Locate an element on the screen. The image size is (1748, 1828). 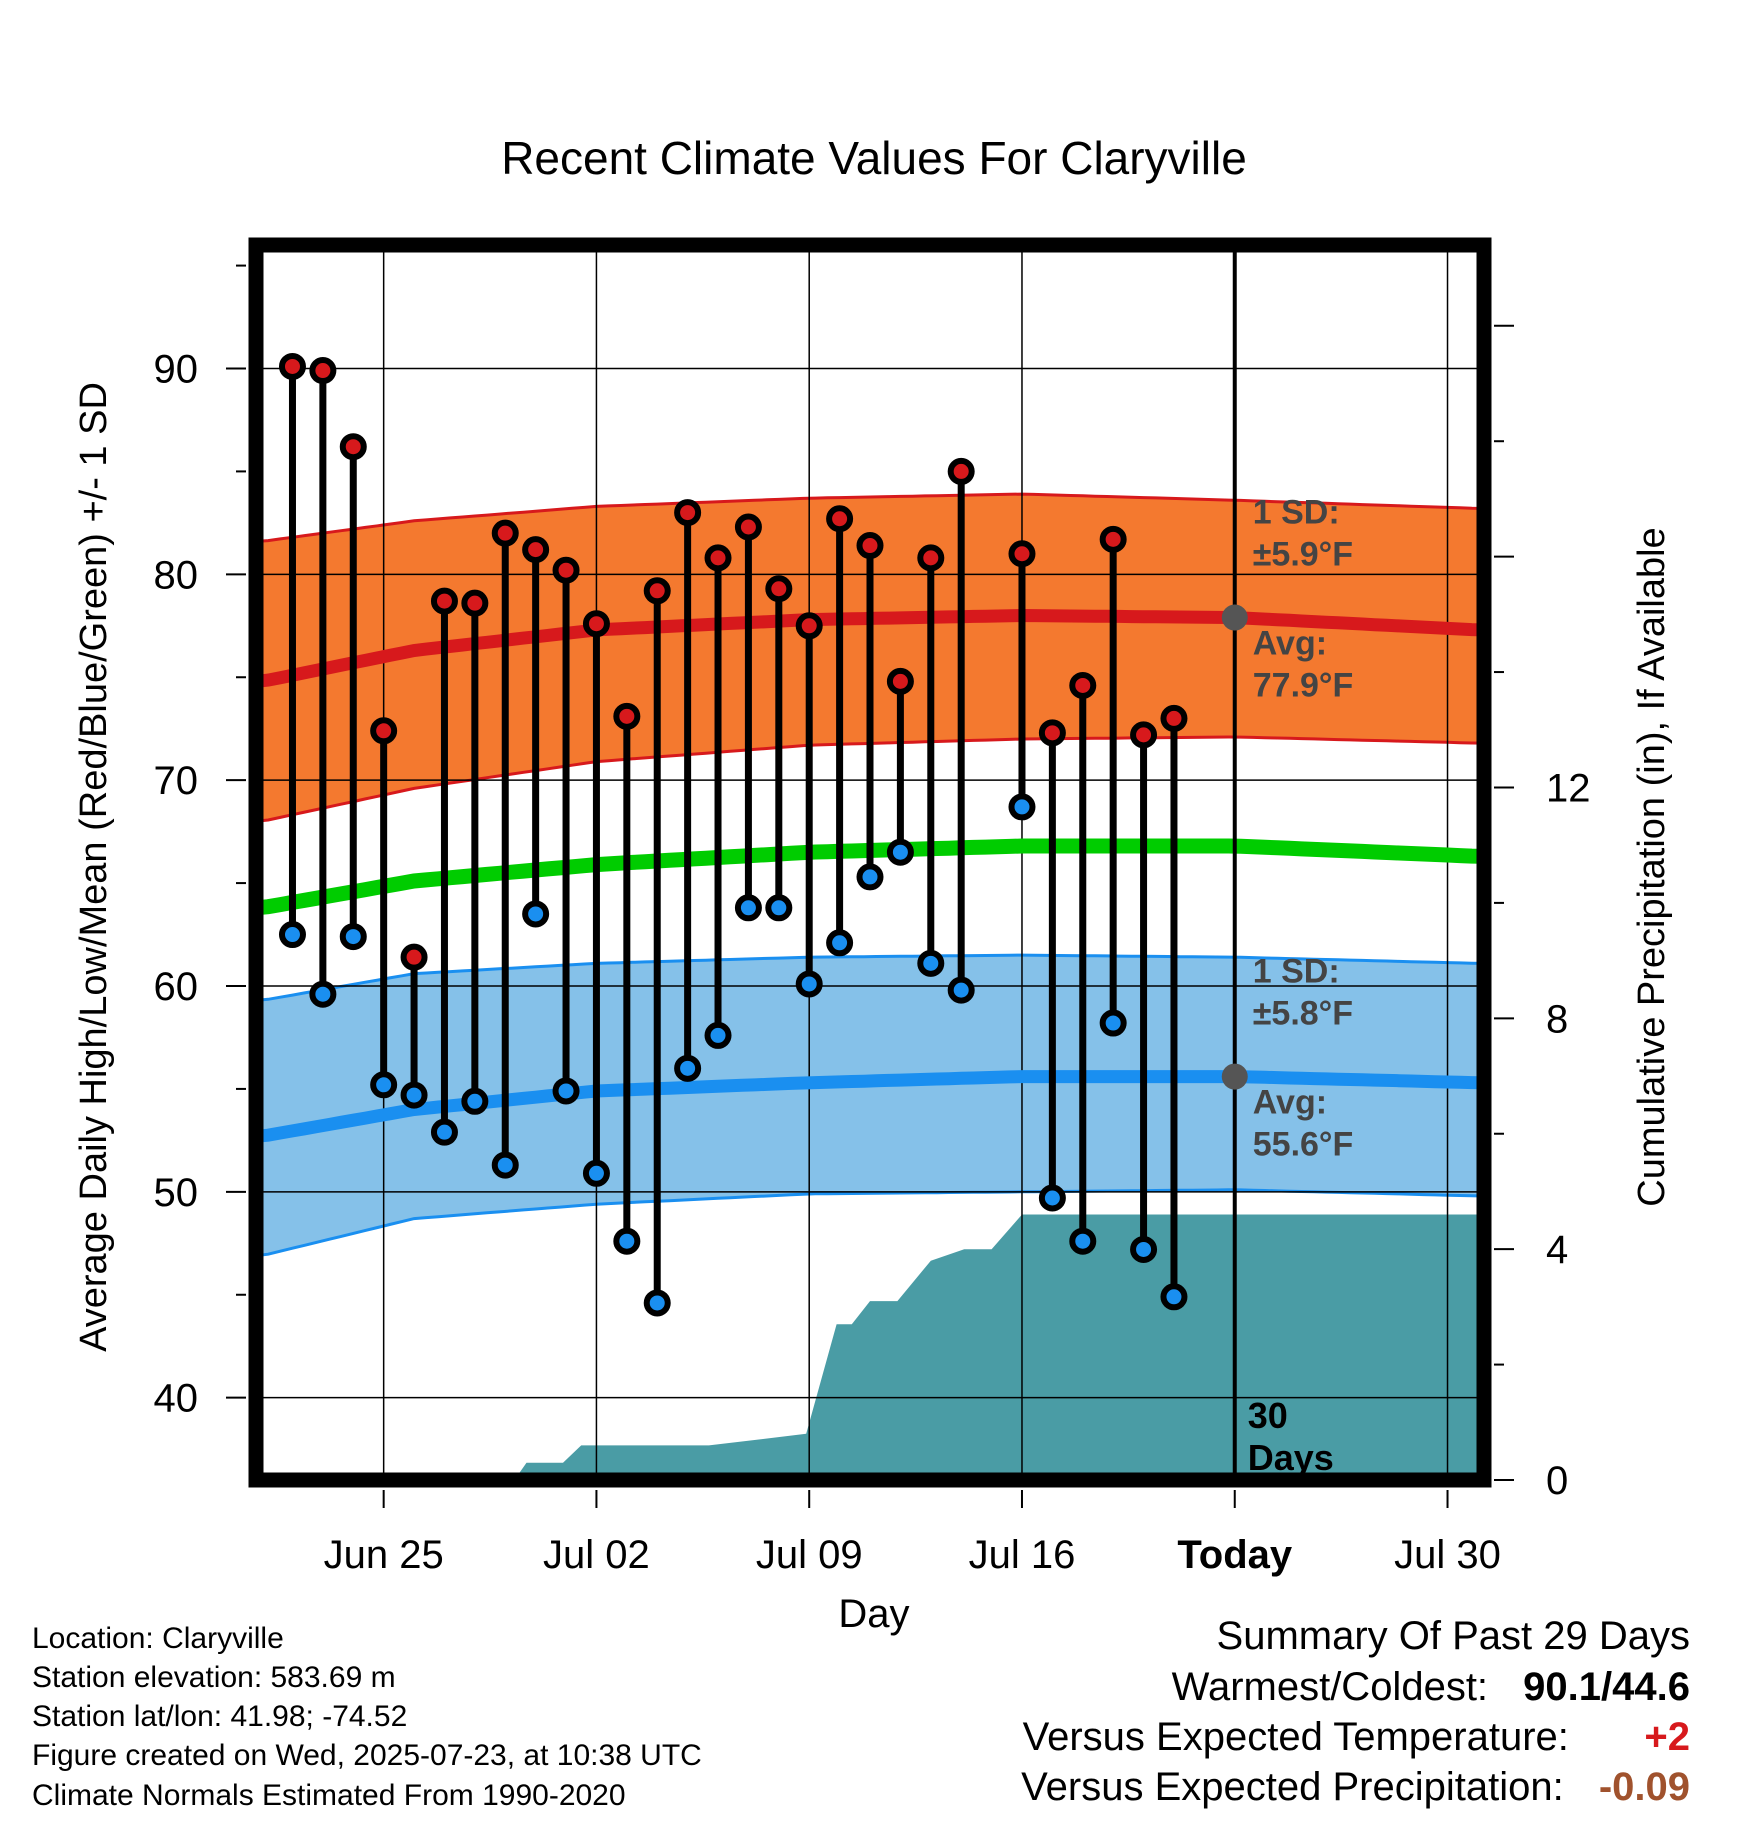
high-avg-label: Avg: is located at coordinates (1290, 644).